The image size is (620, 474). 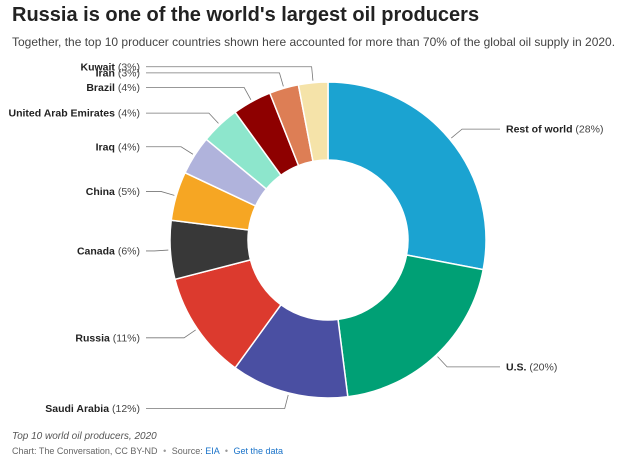 I want to click on slice-label-united-arab-emirates: United Arab Emirates (4%), so click(x=74, y=114).